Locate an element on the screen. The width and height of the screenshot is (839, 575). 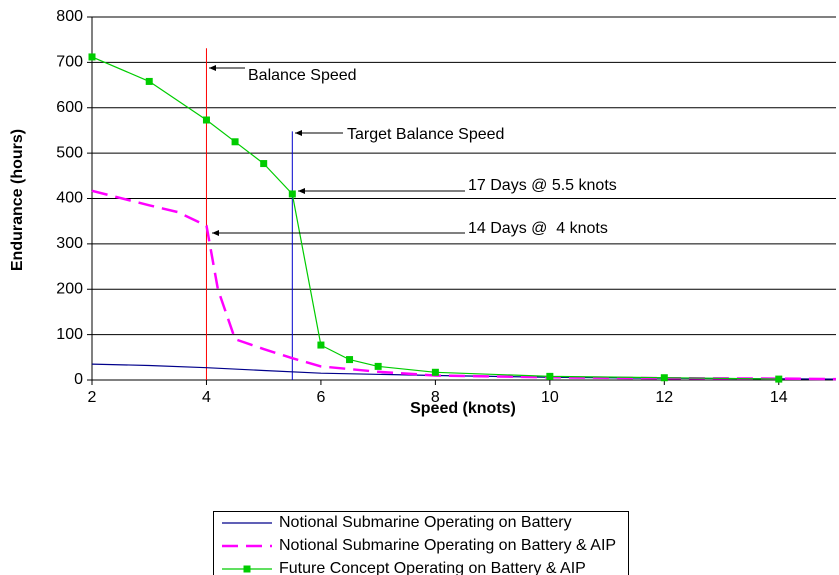
annotation: 17 Days @ 5.5 knots is located at coordinates (542, 185).